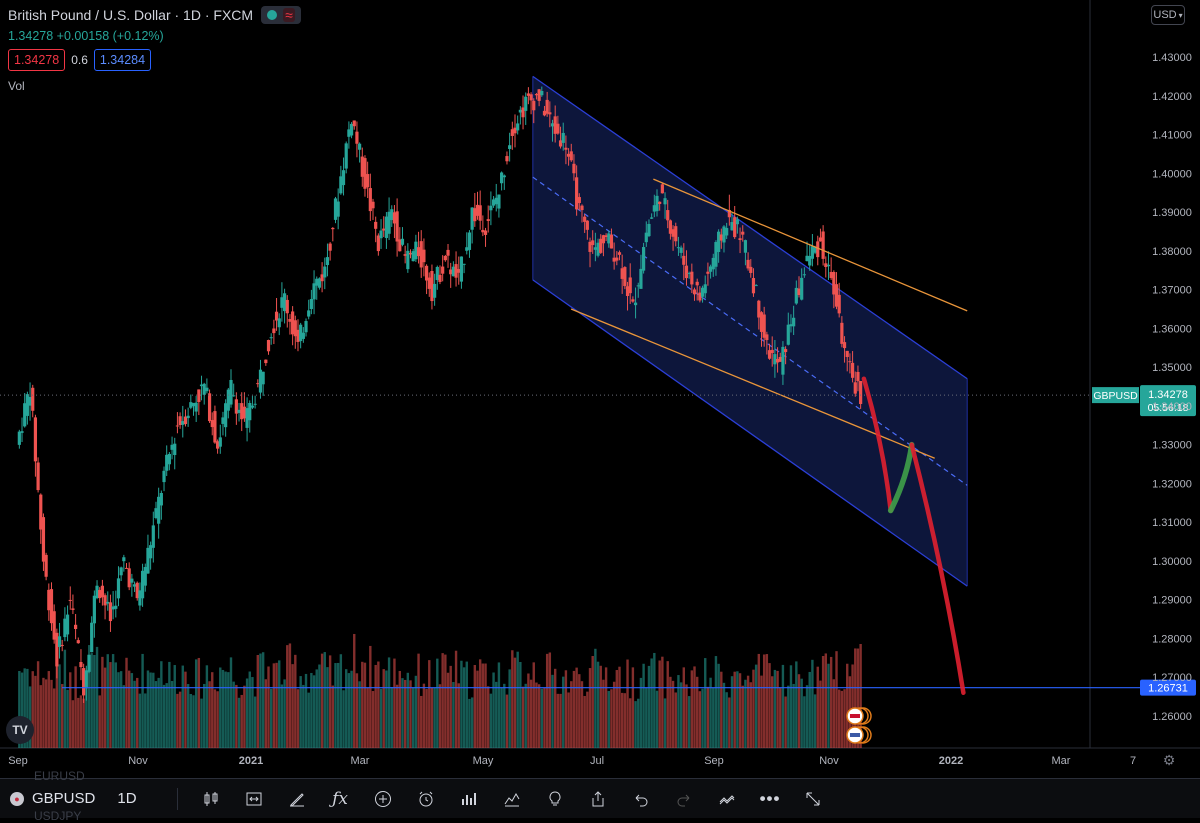 This screenshot has width=1200, height=823. I want to click on red-projection-drop, so click(877, 444).